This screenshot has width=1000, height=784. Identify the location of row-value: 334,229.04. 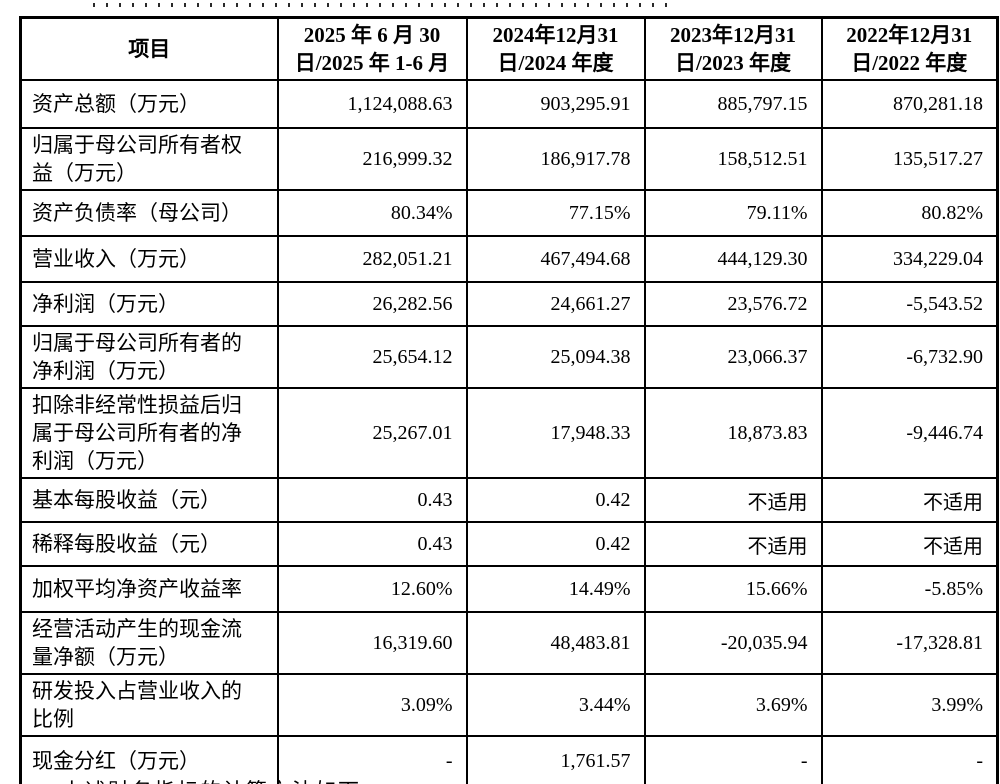
(909, 259).